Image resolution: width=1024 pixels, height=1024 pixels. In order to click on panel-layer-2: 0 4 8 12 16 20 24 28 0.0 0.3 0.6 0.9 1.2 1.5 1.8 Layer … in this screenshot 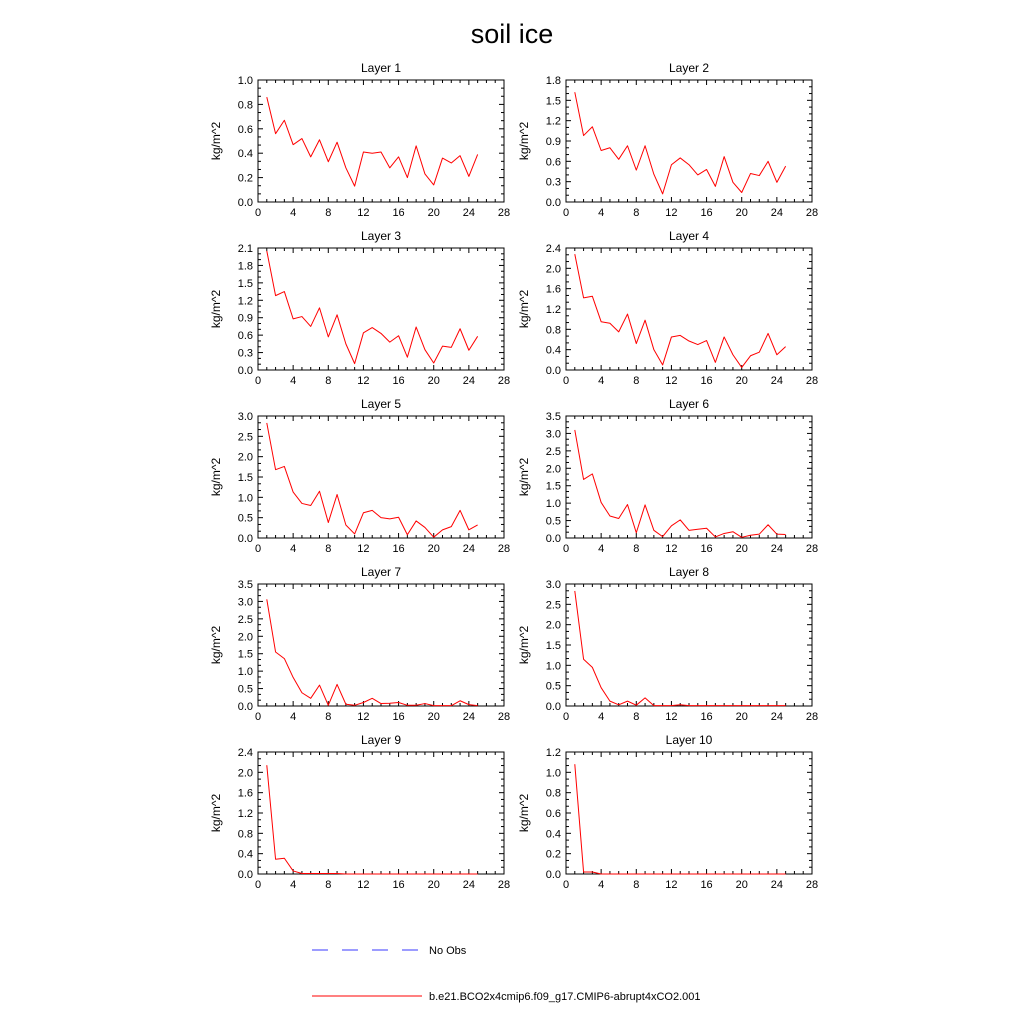, I will do `click(667, 140)`.